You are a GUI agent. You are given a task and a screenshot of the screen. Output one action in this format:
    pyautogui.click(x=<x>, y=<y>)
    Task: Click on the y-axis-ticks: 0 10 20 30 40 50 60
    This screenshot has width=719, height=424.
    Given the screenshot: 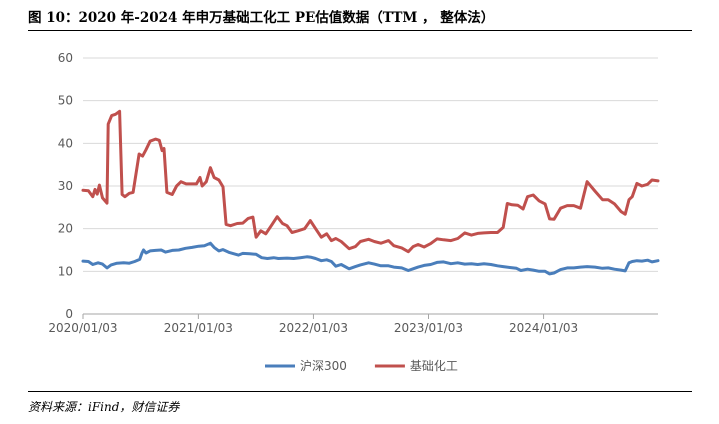 What is the action you would take?
    pyautogui.click(x=65, y=186)
    